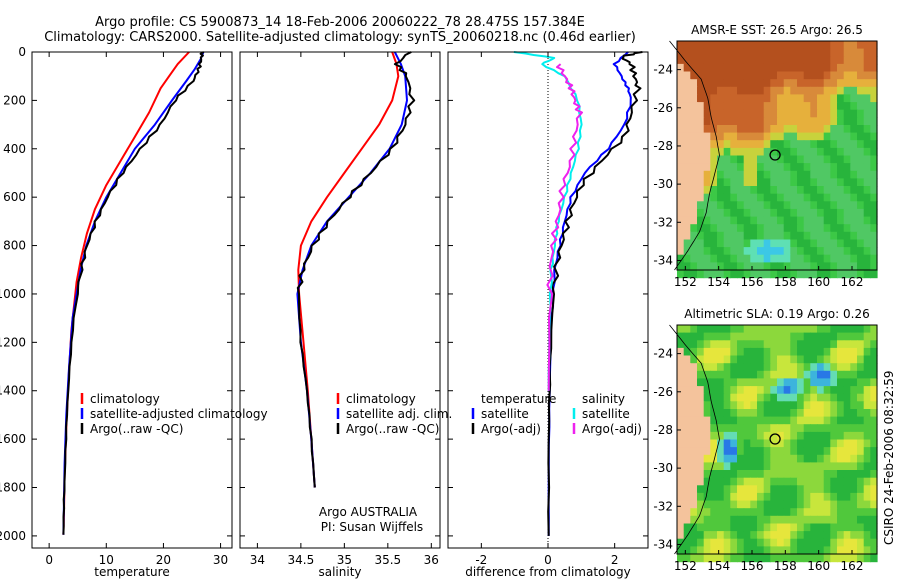  I want to click on salinity-xtick-label: 35, so click(344, 560).